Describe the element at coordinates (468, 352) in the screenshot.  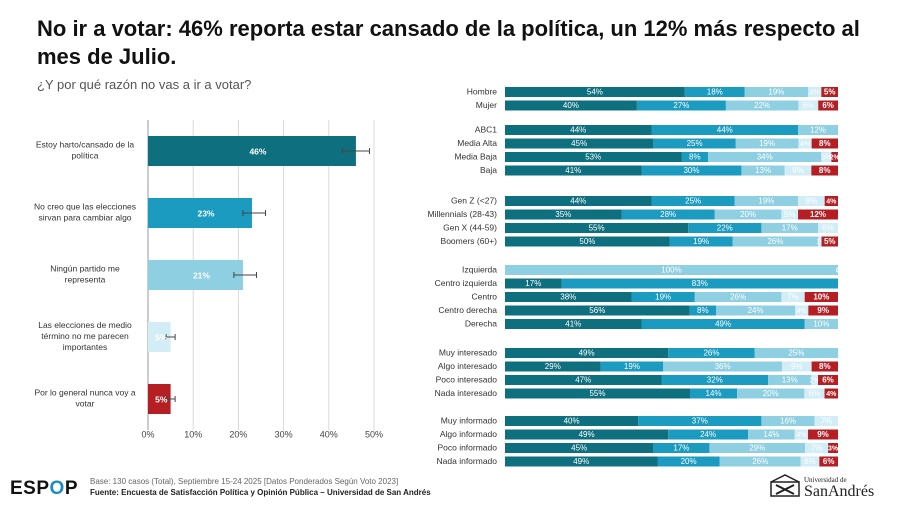
I see `right-row-label: Muy interesado` at that location.